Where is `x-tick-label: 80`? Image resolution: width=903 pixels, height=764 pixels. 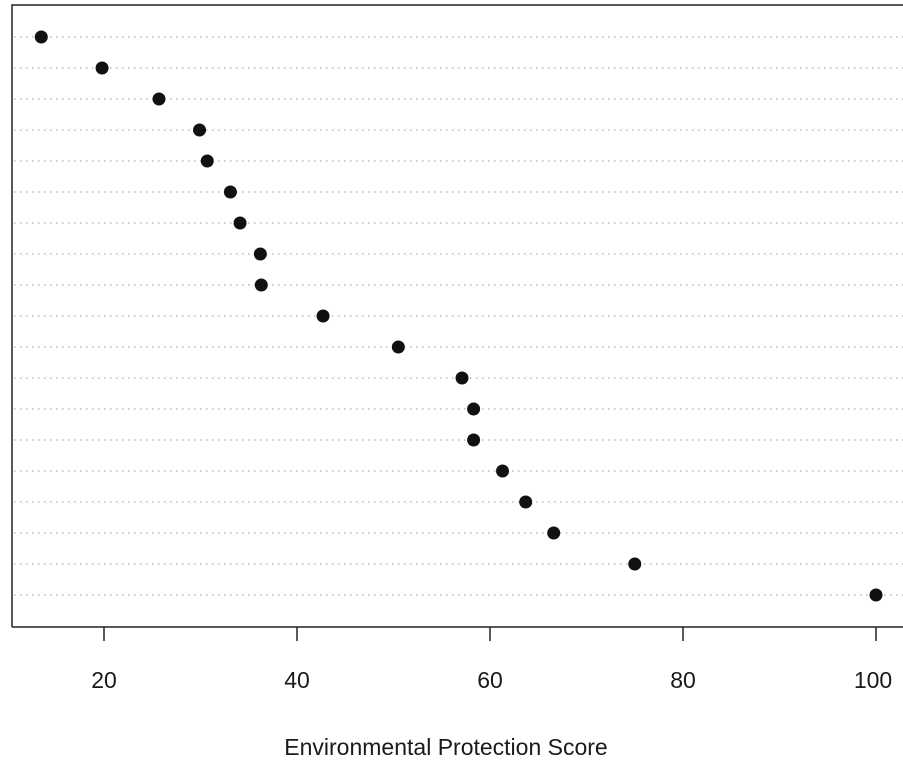
x-tick-label: 80 is located at coordinates (683, 680).